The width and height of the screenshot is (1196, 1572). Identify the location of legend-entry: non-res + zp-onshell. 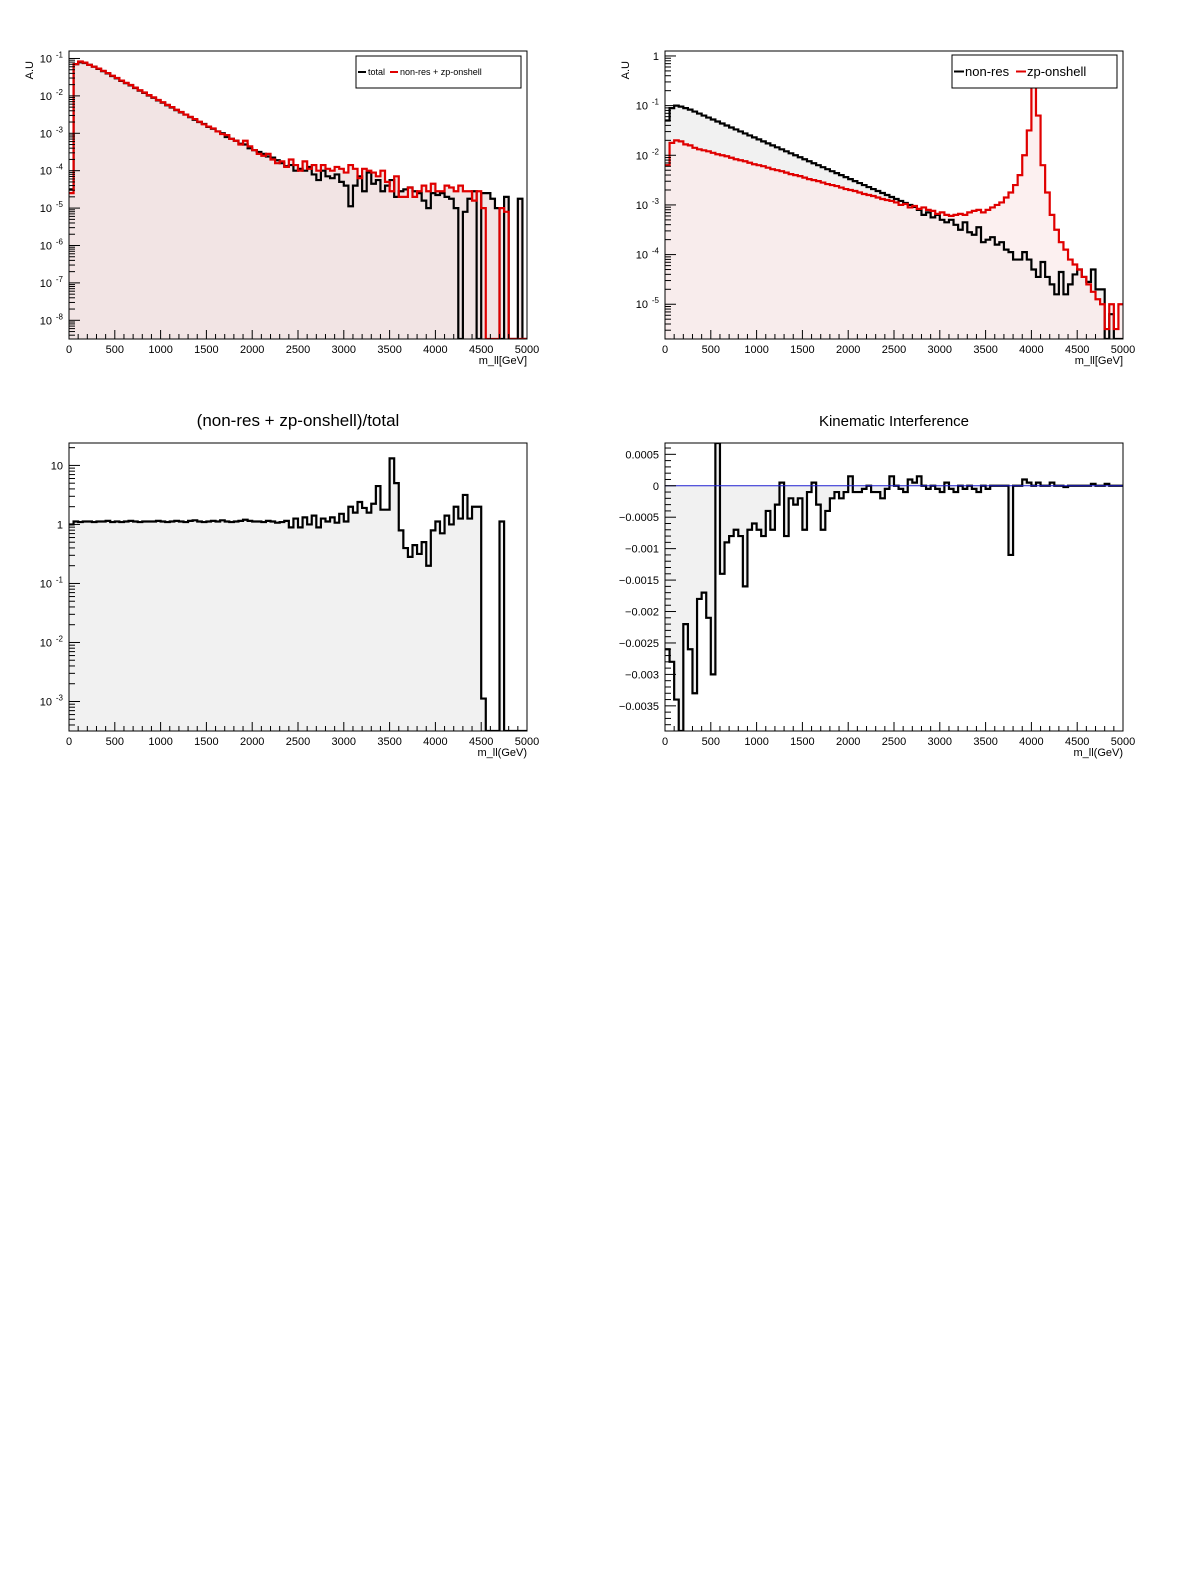
(441, 72).